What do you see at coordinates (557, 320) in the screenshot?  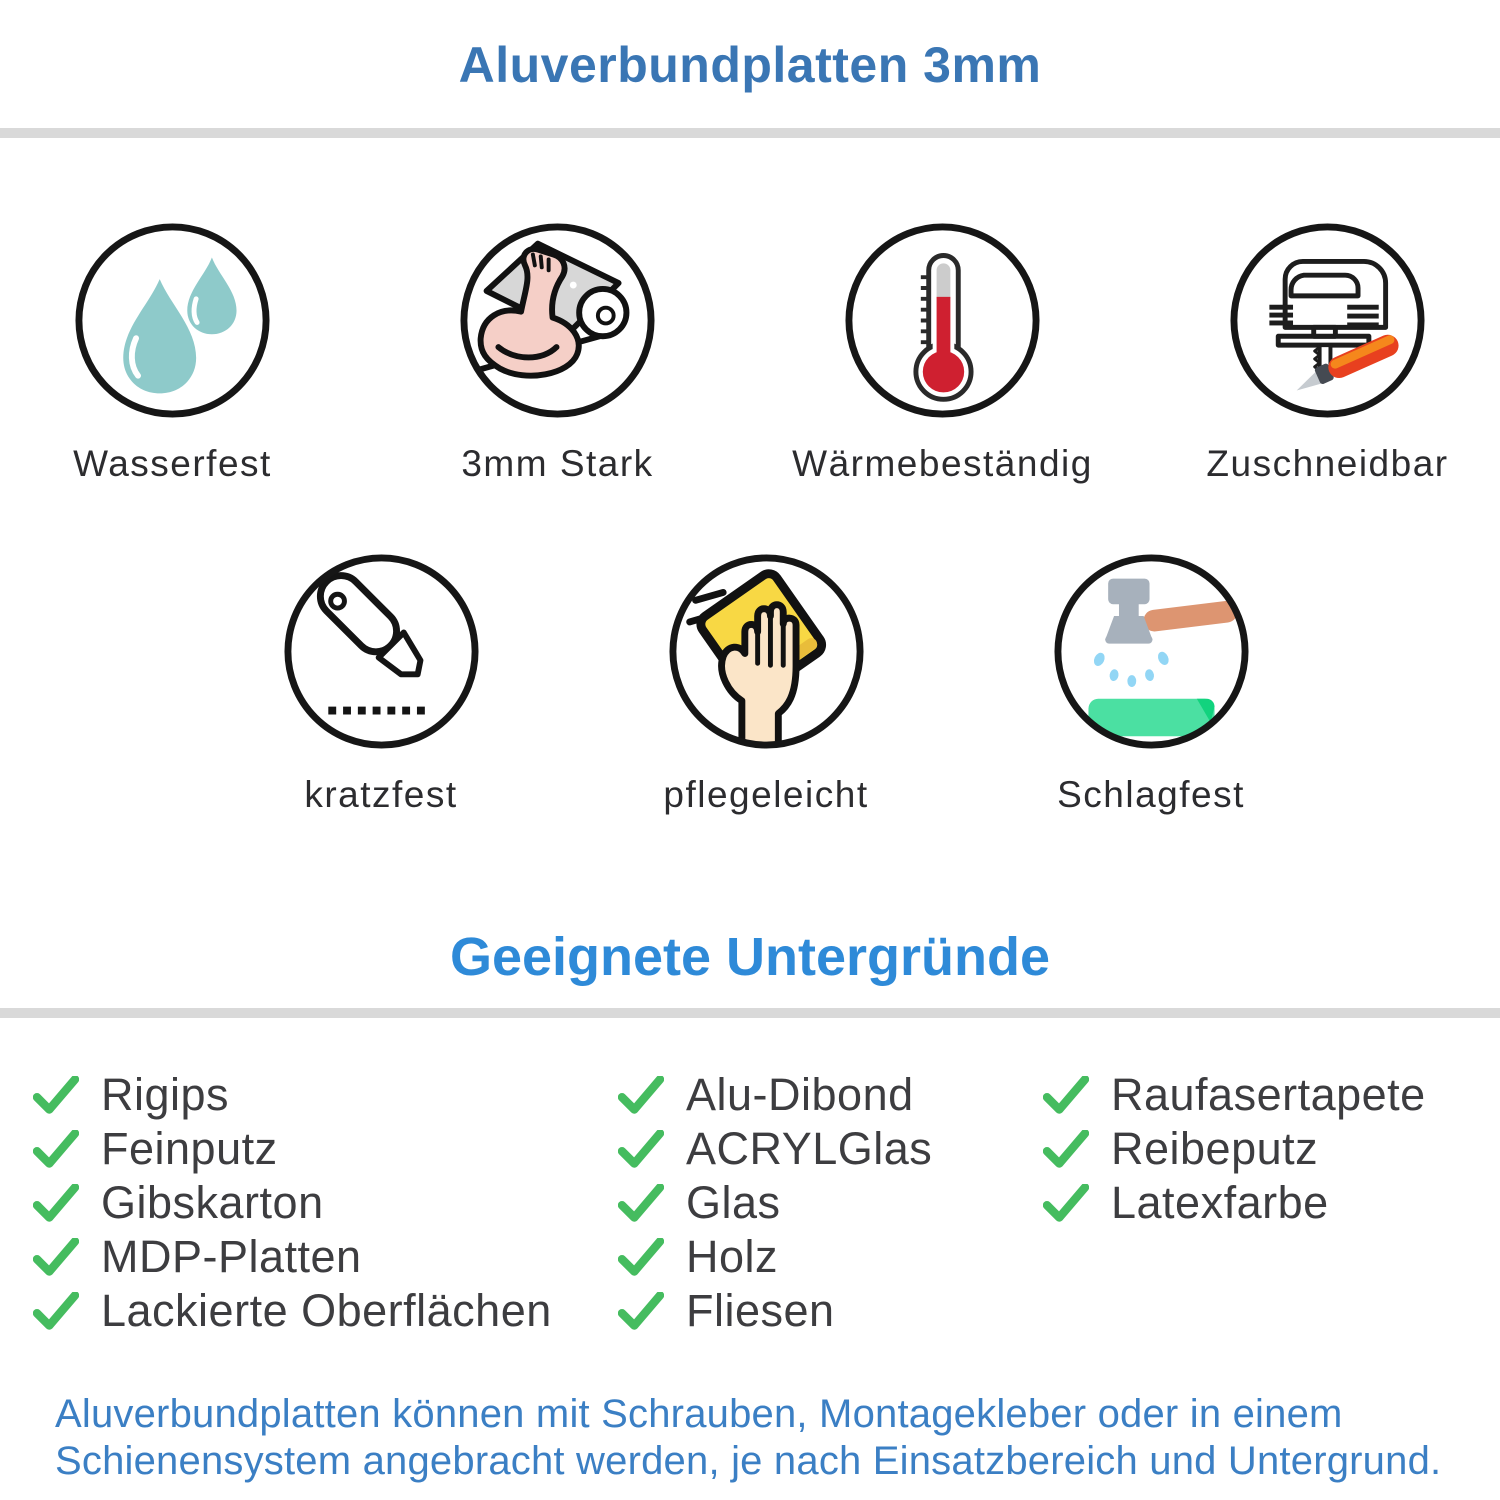 I see `muscle-arm-icon` at bounding box center [557, 320].